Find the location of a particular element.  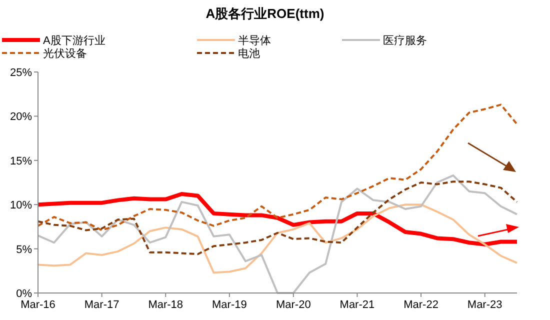

legend-label: A股下游行业 is located at coordinates (74, 40).